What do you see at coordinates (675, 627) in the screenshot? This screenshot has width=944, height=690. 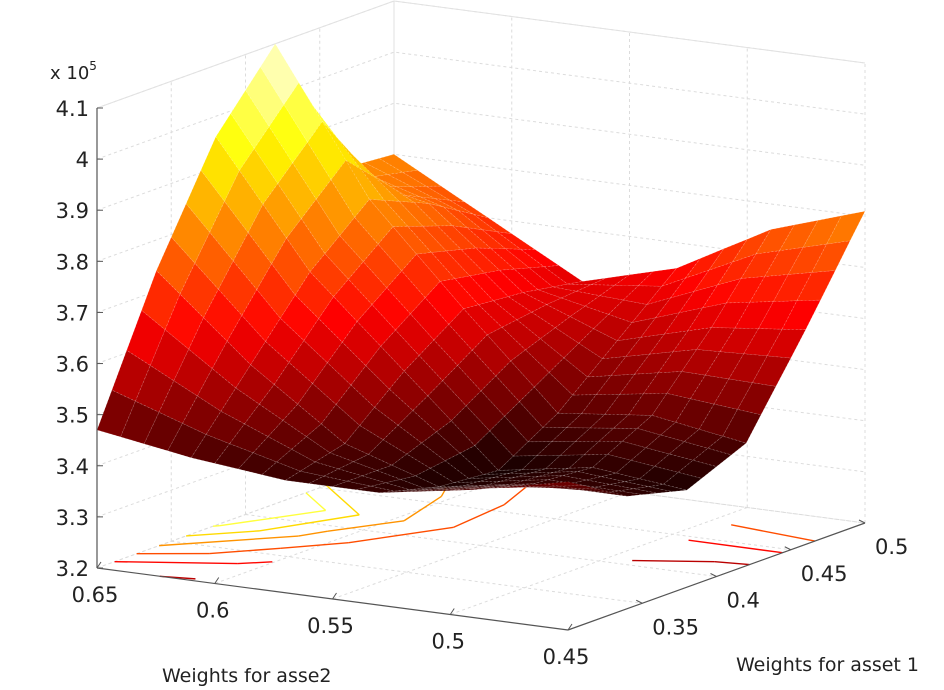 I see `x-tick-label: 0.35` at bounding box center [675, 627].